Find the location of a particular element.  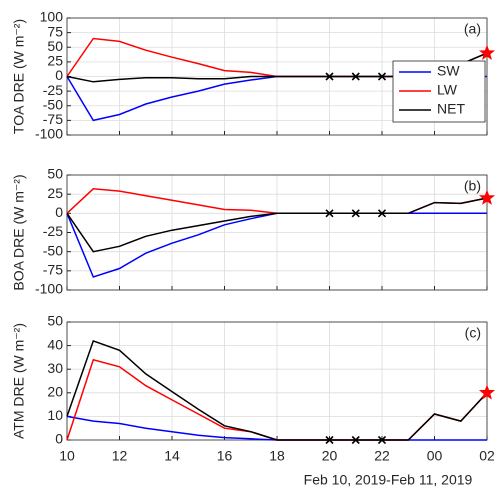

panel-label: (a) is located at coordinates (472, 29).